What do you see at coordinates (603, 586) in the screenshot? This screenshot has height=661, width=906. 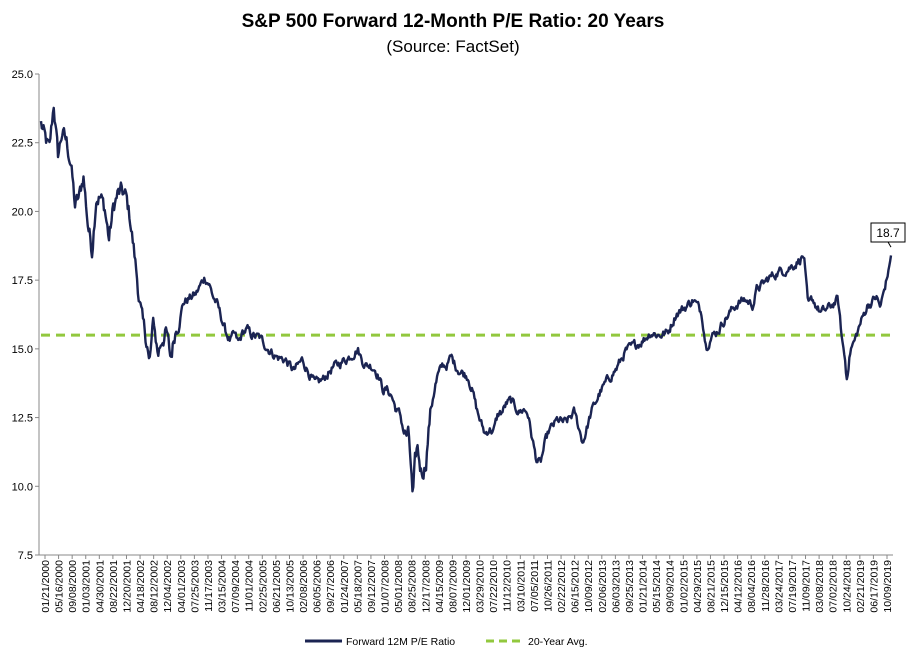 I see `x-tick-label: 02/06/2013` at bounding box center [603, 586].